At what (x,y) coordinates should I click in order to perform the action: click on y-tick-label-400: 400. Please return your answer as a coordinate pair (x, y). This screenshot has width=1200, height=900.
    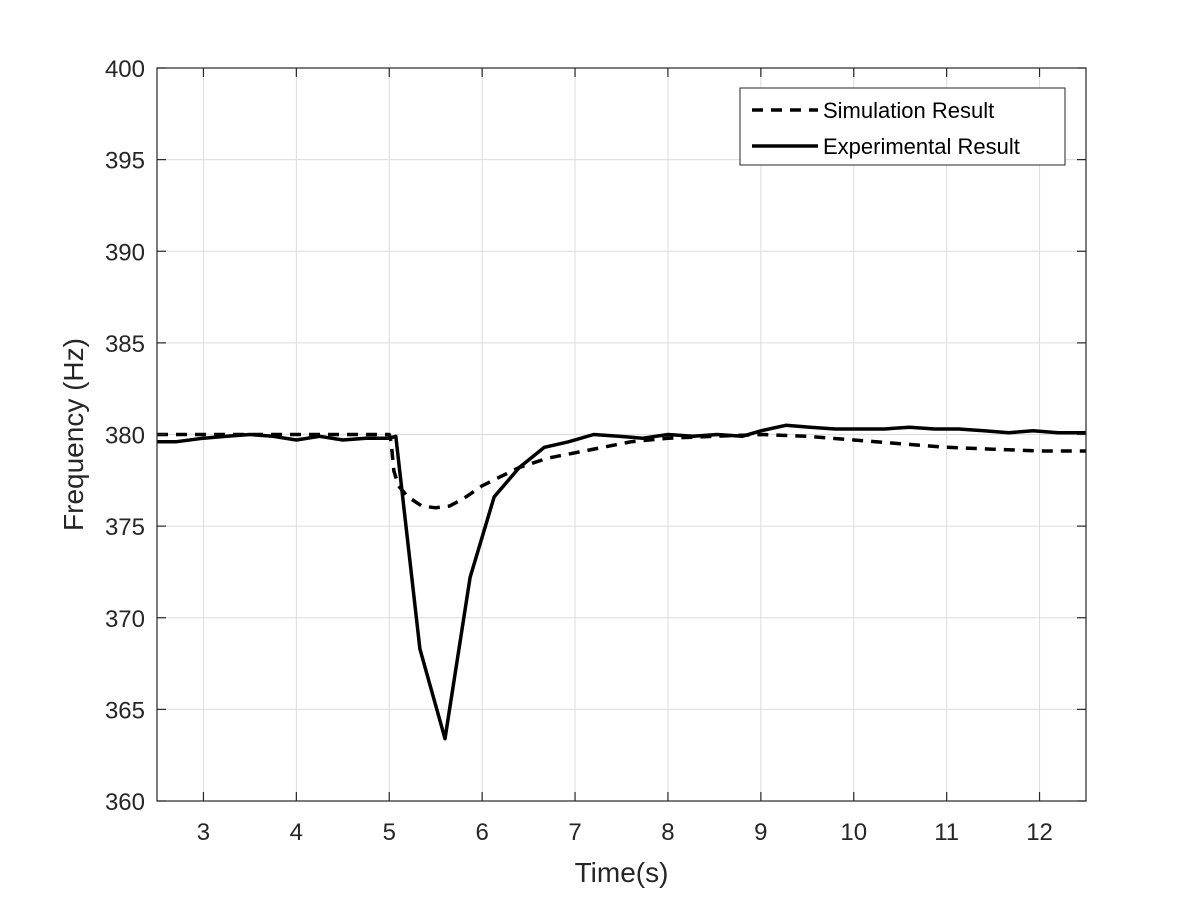
    Looking at the image, I should click on (125, 69).